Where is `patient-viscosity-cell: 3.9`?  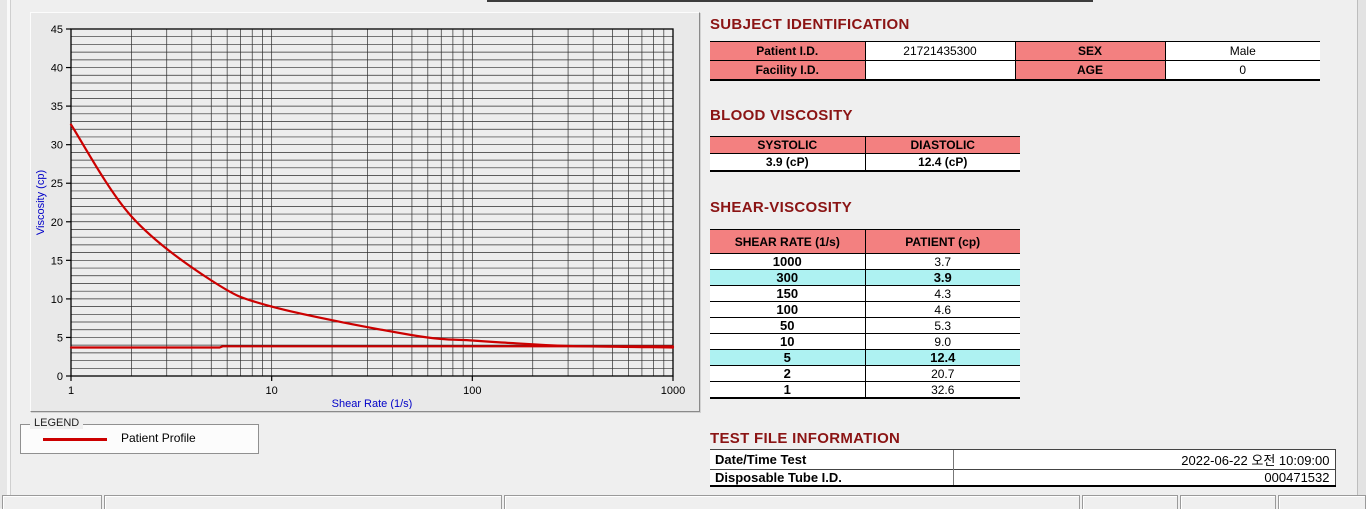
patient-viscosity-cell: 3.9 is located at coordinates (942, 277).